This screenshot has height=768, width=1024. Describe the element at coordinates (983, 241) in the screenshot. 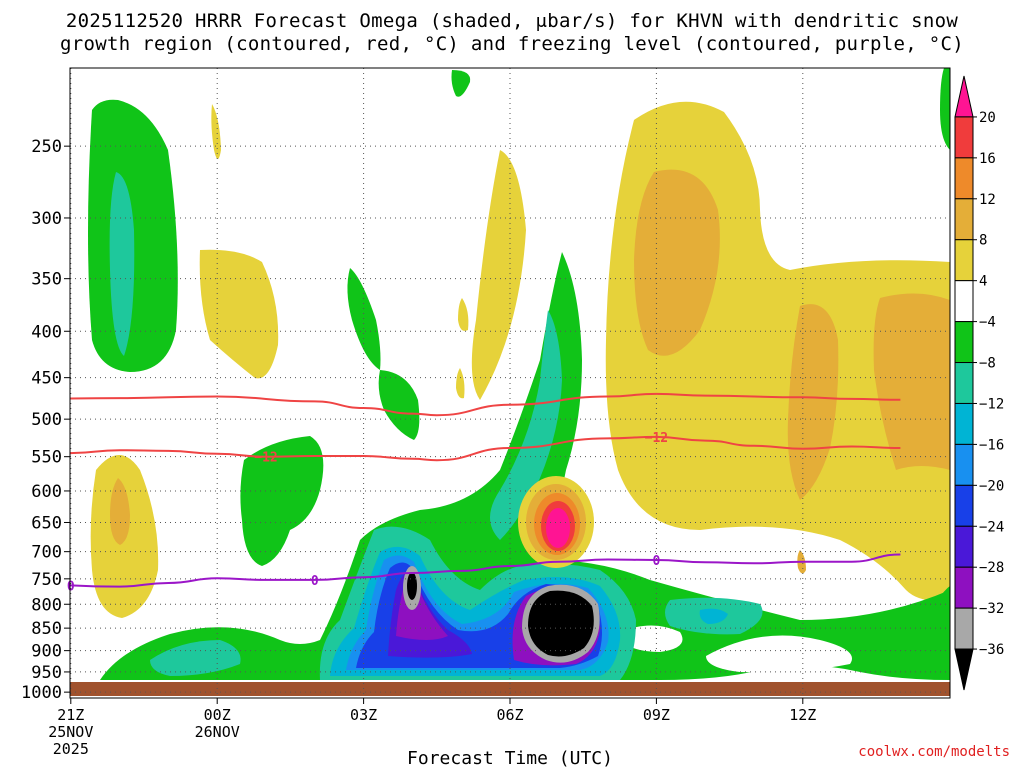

I see `colorbar-label-3: 8` at that location.